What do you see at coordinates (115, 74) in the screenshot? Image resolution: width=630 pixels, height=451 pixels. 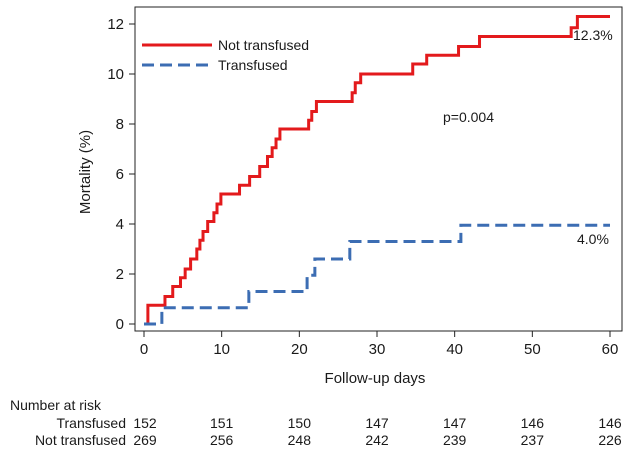 I see `y-tick-label: 10` at bounding box center [115, 74].